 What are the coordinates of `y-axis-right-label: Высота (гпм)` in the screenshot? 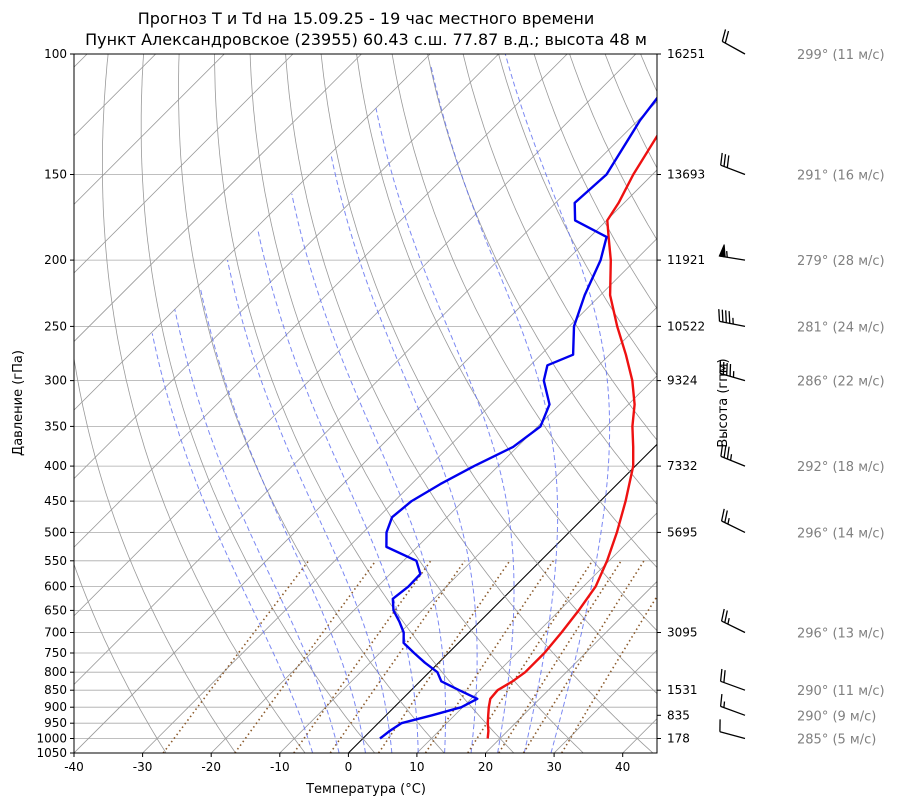 It's located at (723, 402).